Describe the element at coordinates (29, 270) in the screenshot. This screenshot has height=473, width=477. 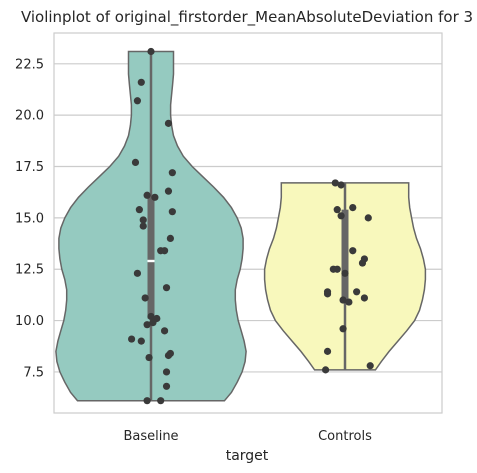
I see `y-tick-label: 12.5` at that location.